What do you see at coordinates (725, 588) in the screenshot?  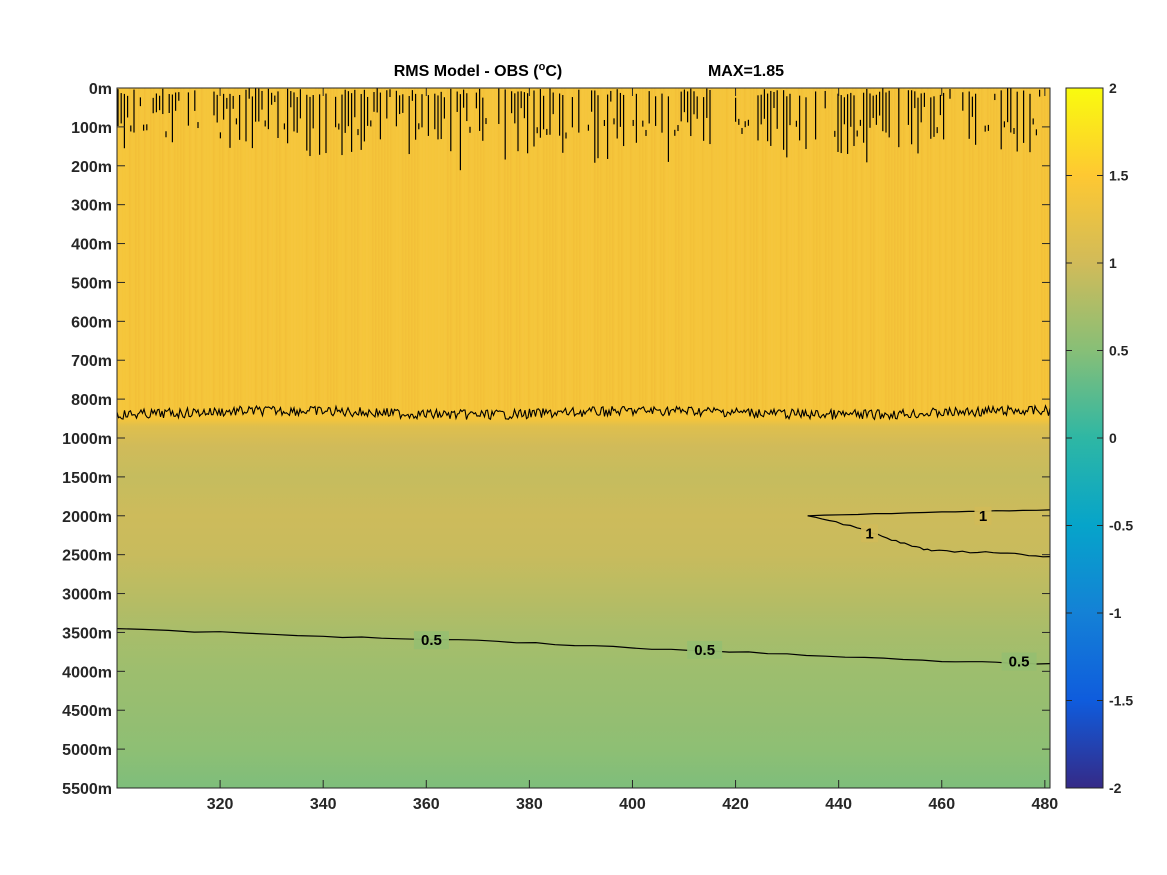 I see `contour-labels: 1 1 0.5 0.5 0.5` at bounding box center [725, 588].